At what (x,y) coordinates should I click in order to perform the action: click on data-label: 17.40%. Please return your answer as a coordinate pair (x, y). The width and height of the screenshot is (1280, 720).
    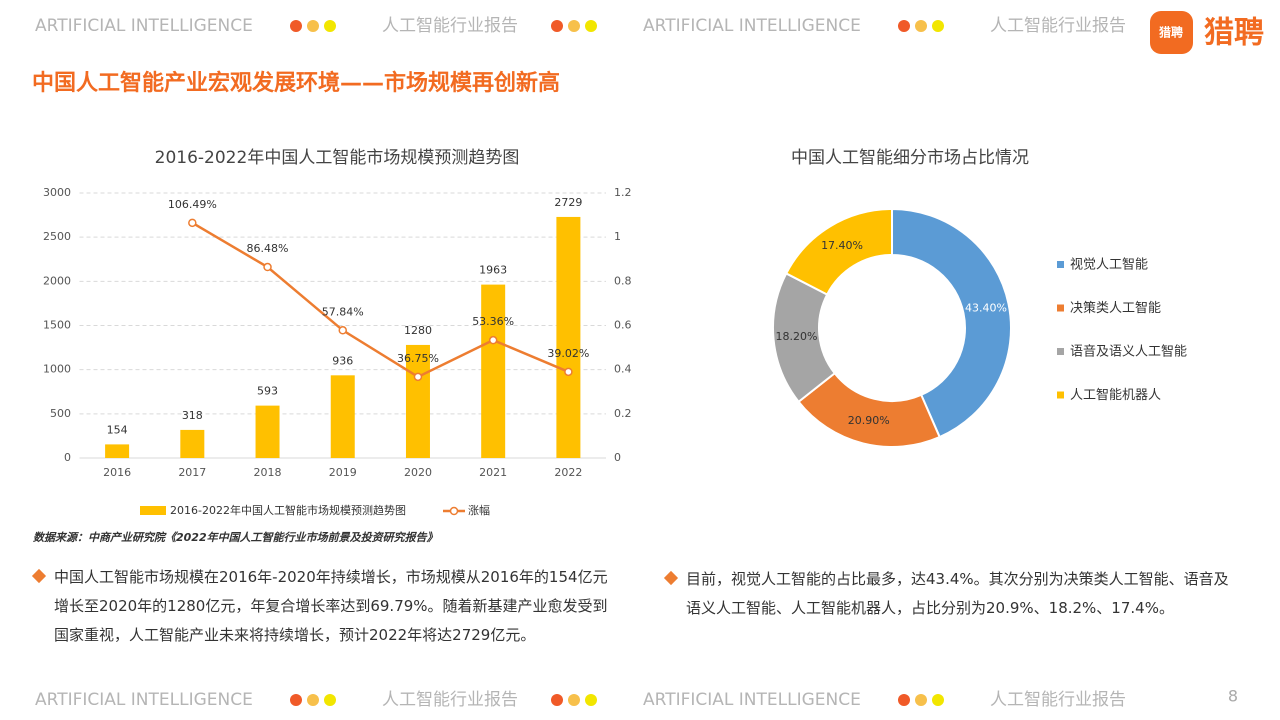
    Looking at the image, I should click on (842, 245).